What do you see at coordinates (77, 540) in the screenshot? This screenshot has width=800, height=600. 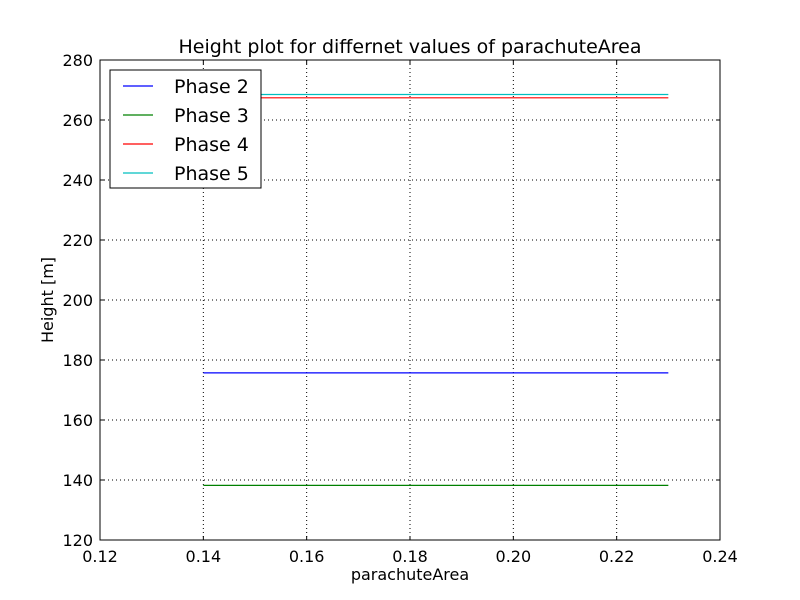 I see `y-tick-label: 120` at bounding box center [77, 540].